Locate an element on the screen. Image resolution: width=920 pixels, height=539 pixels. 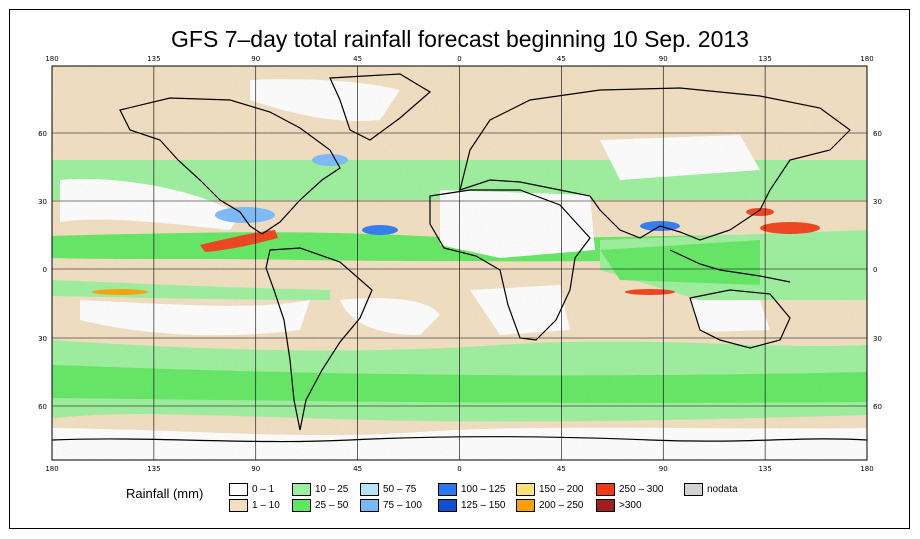
lon-labels-bottom: 180 135 90 45 0 45 90 135 180 is located at coordinates (459, 469).